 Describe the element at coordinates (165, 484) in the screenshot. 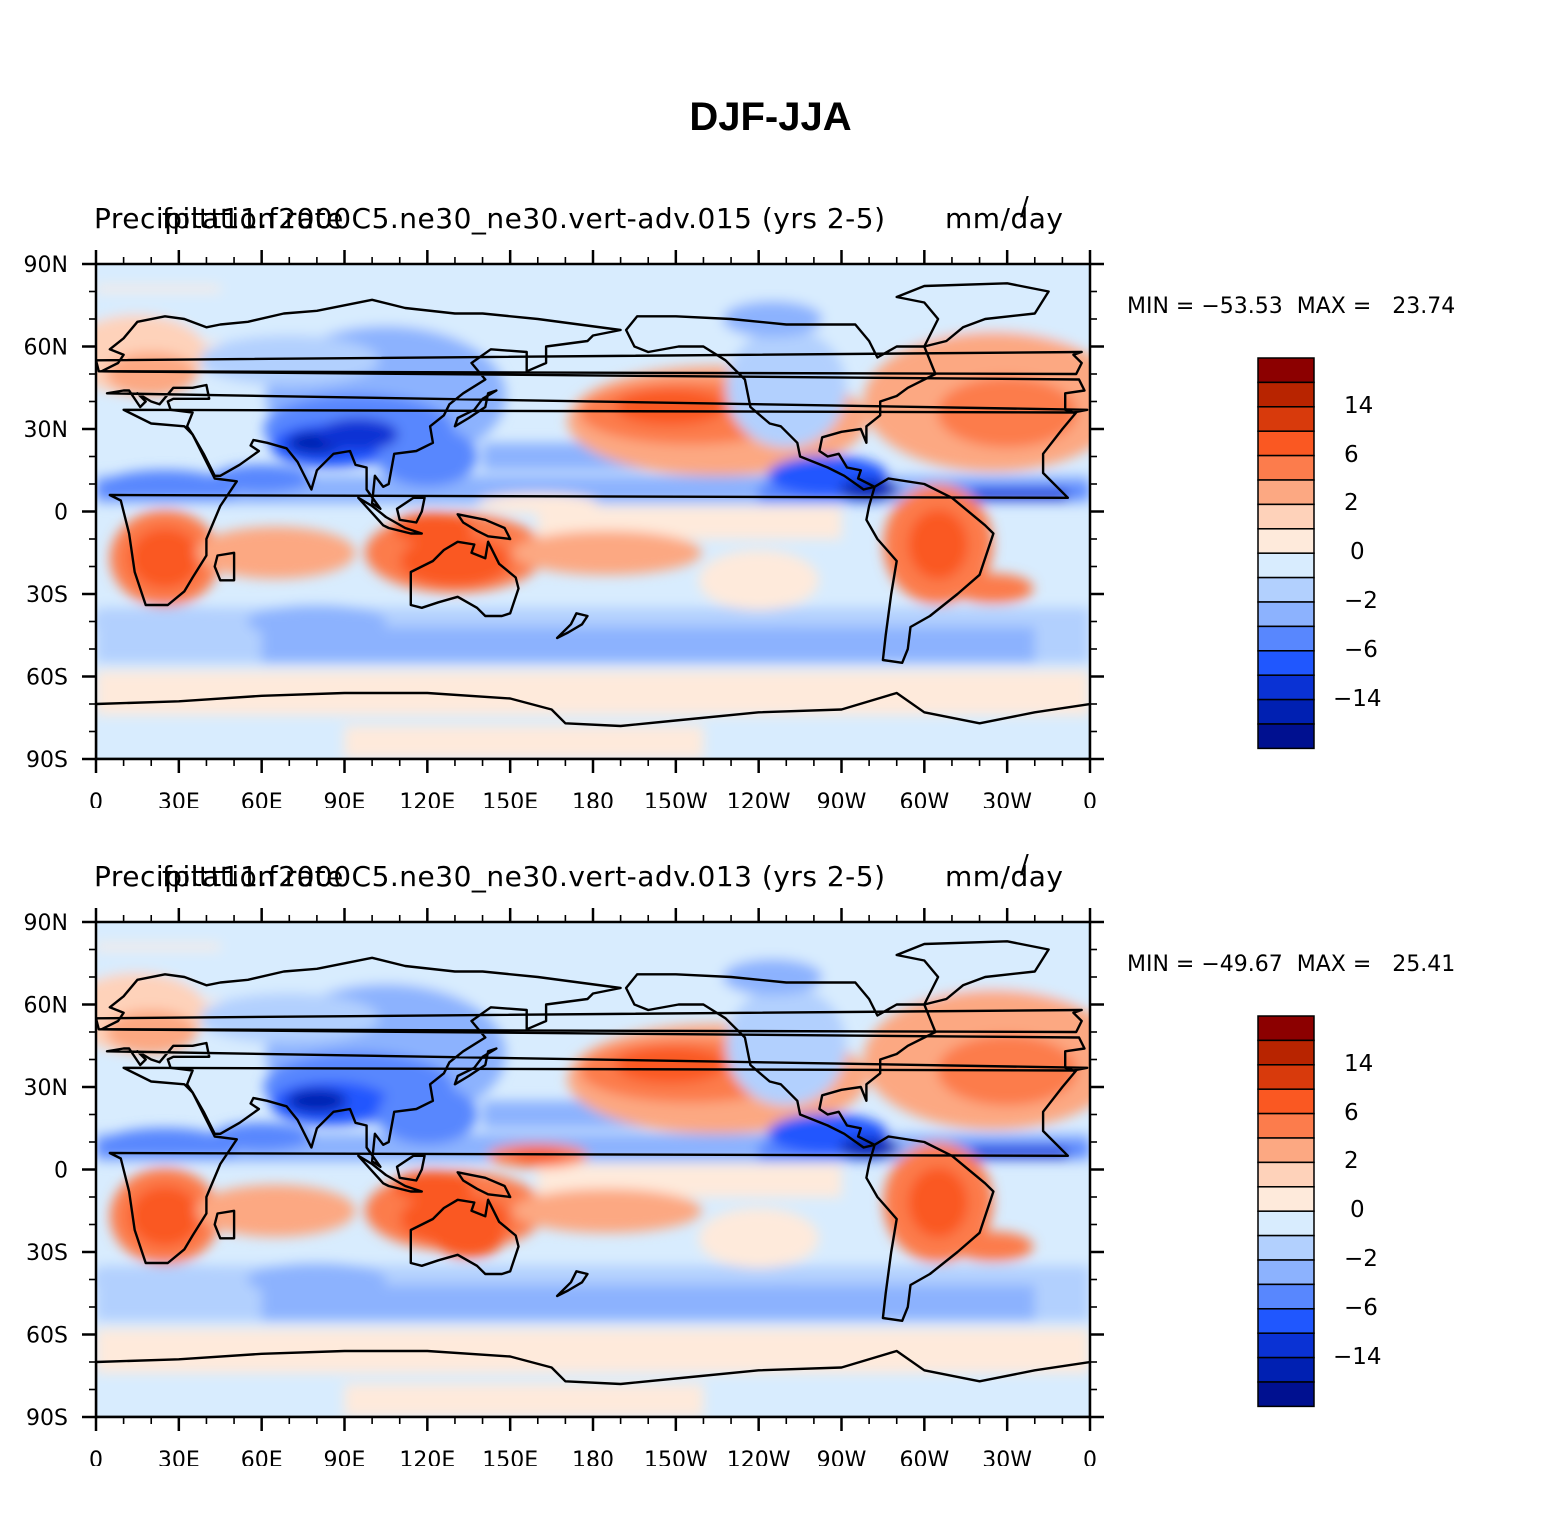

I see `sahel-region` at that location.